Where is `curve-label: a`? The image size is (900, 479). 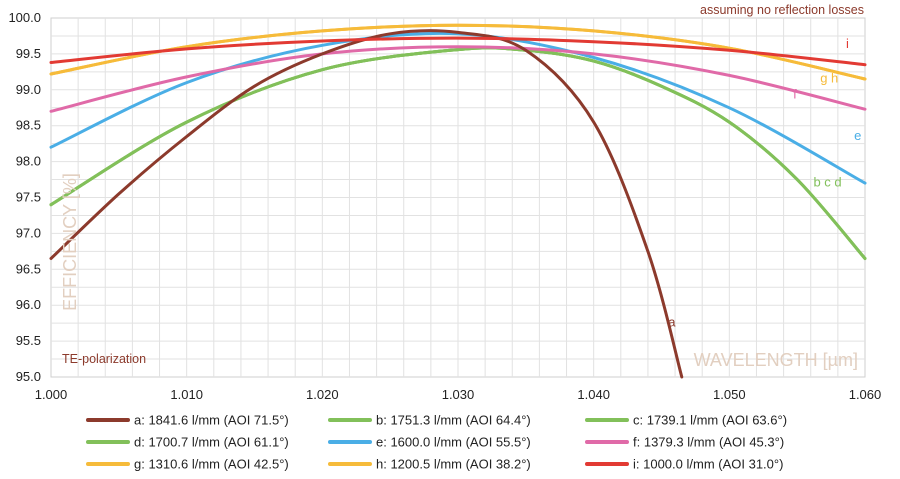
curve-label: a is located at coordinates (672, 322).